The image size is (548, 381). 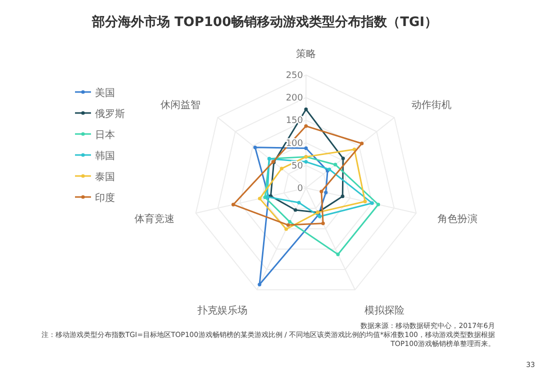 What do you see at coordinates (298, 166) in the screenshot?
I see `y-tick-label: 50` at bounding box center [298, 166].